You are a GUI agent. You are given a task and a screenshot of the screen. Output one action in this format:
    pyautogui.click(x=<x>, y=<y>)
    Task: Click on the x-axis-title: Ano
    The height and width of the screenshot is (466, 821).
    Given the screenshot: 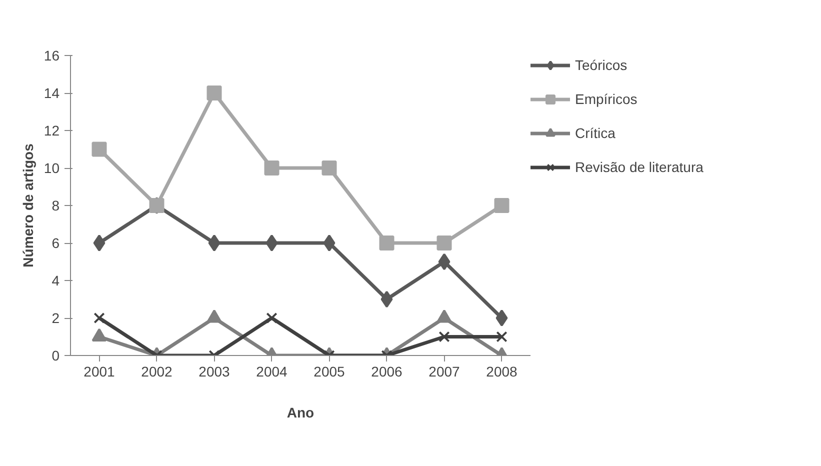 What is the action you would take?
    pyautogui.click(x=300, y=412)
    